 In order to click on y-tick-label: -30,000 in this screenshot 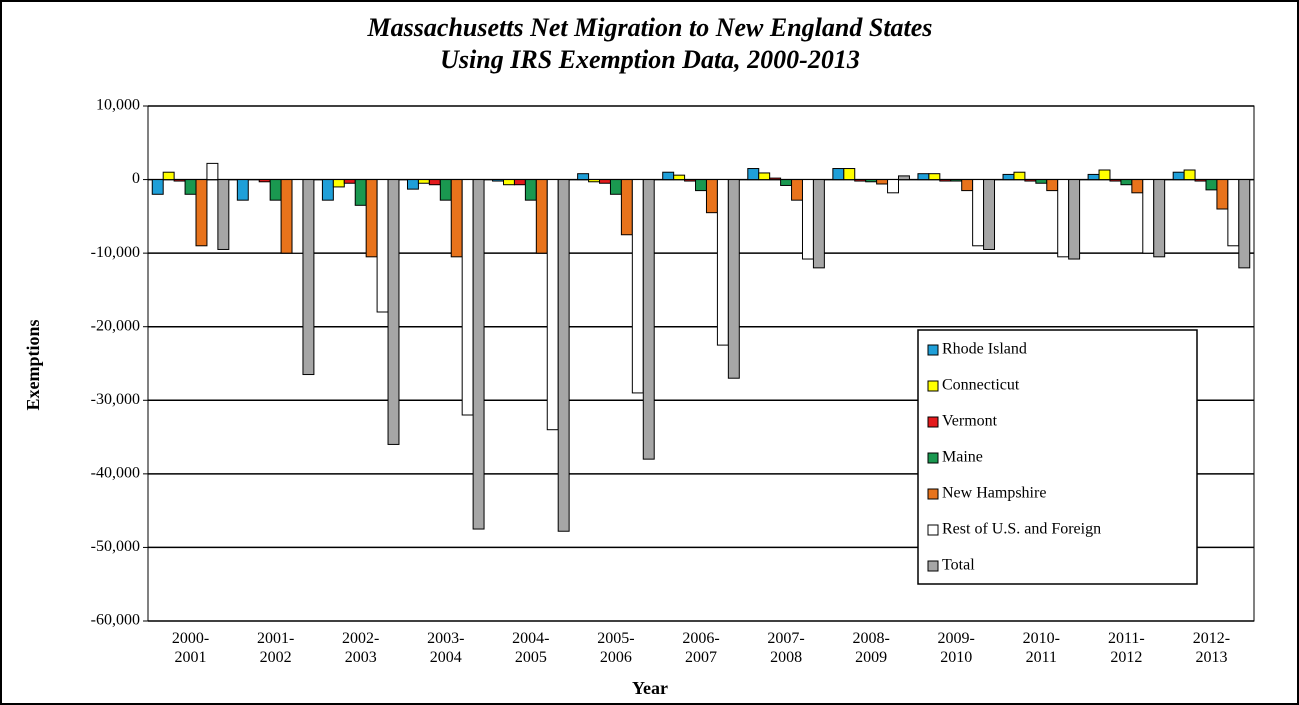, I will do `click(115, 399)`.